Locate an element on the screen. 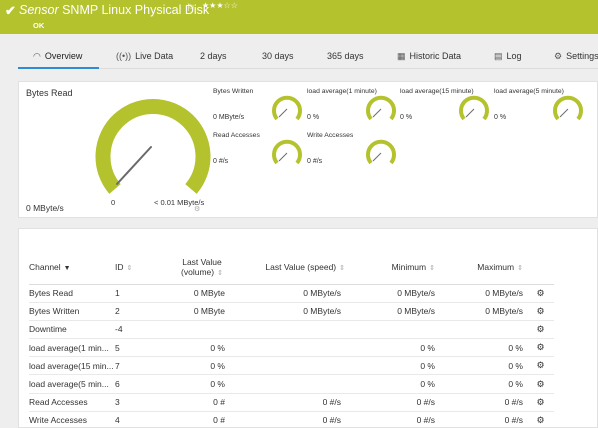 The height and width of the screenshot is (428, 598). cell-maximum: 0 #/s is located at coordinates (483, 402).